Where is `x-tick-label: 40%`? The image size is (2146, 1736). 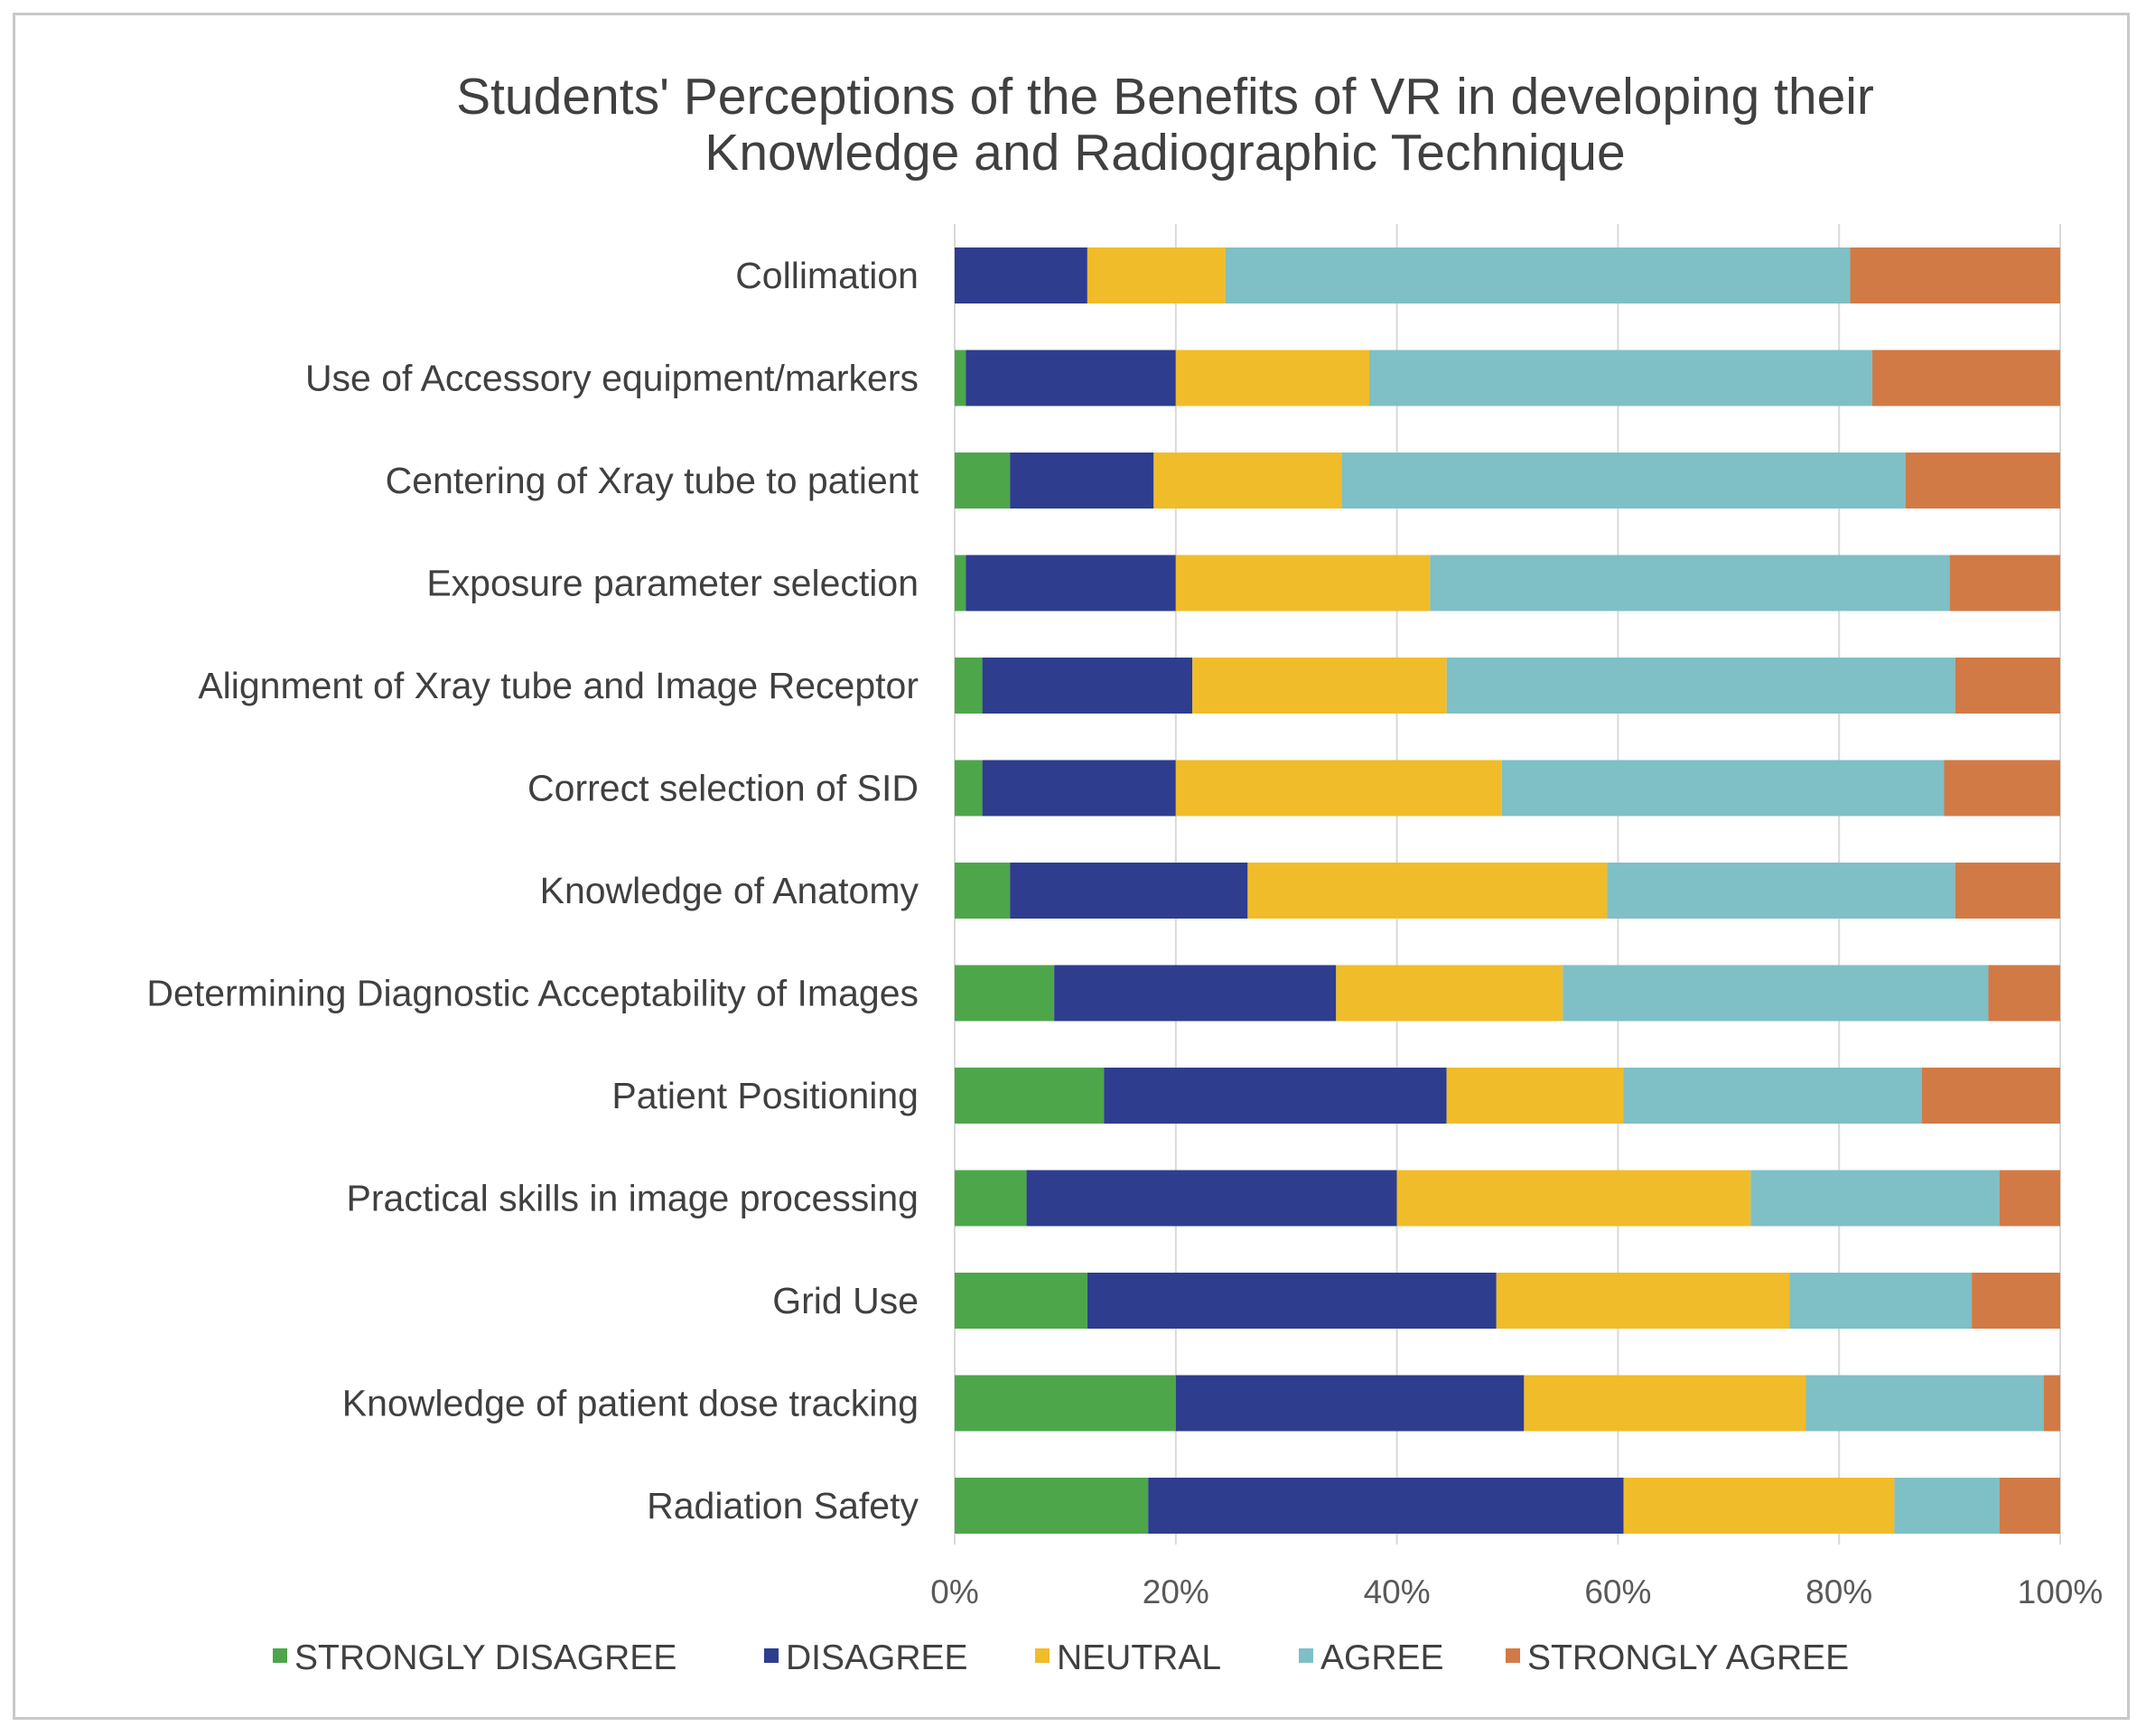 x-tick-label: 40% is located at coordinates (1397, 1592).